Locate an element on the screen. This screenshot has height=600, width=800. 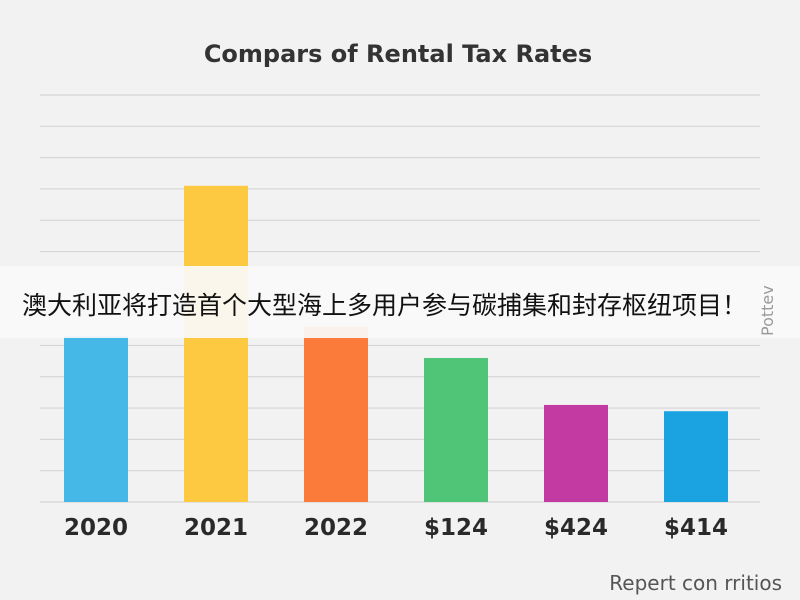
chart-title: Compars of Rental Tax Rates is located at coordinates (398, 54).